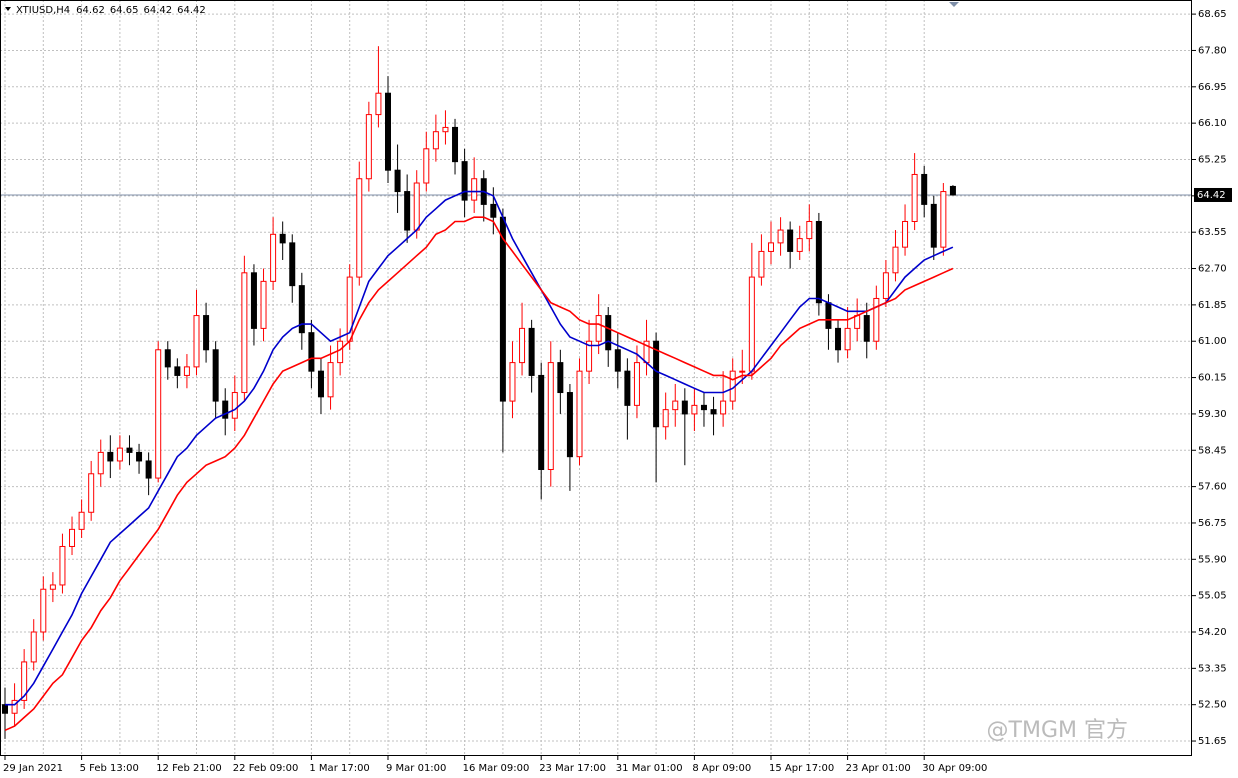  I want to click on y-tick-label: 61.00, so click(1212, 341).